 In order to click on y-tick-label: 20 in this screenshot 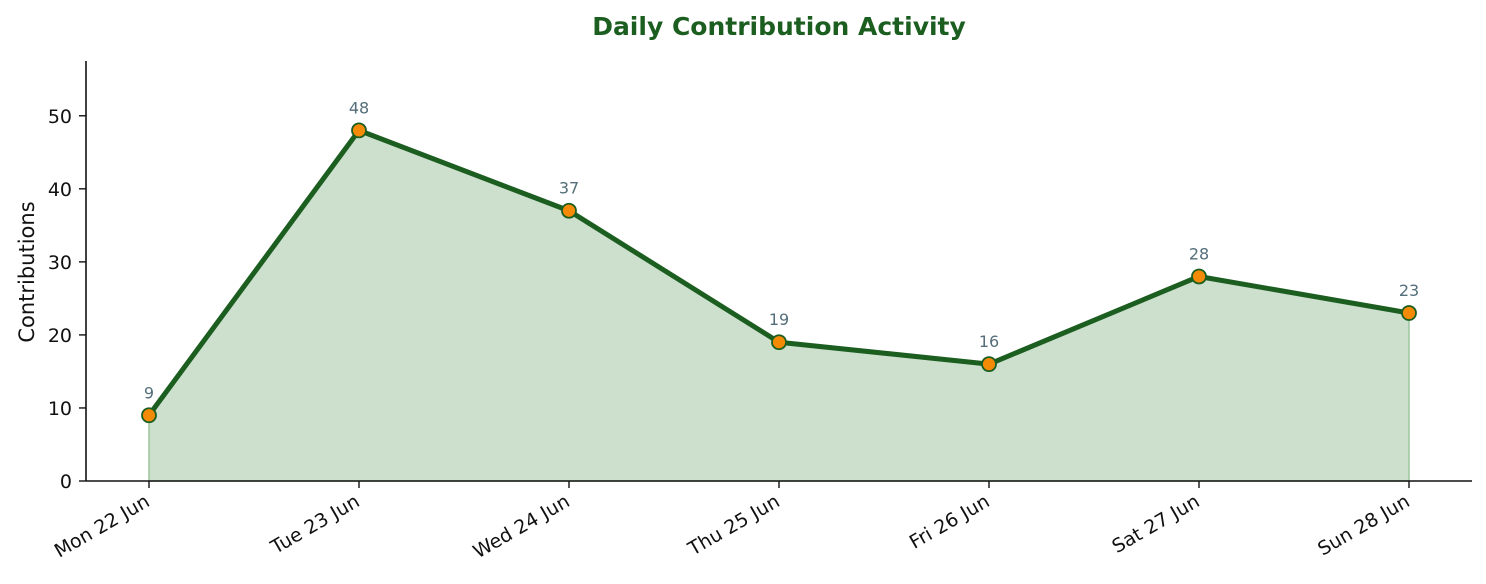, I will do `click(60, 336)`.